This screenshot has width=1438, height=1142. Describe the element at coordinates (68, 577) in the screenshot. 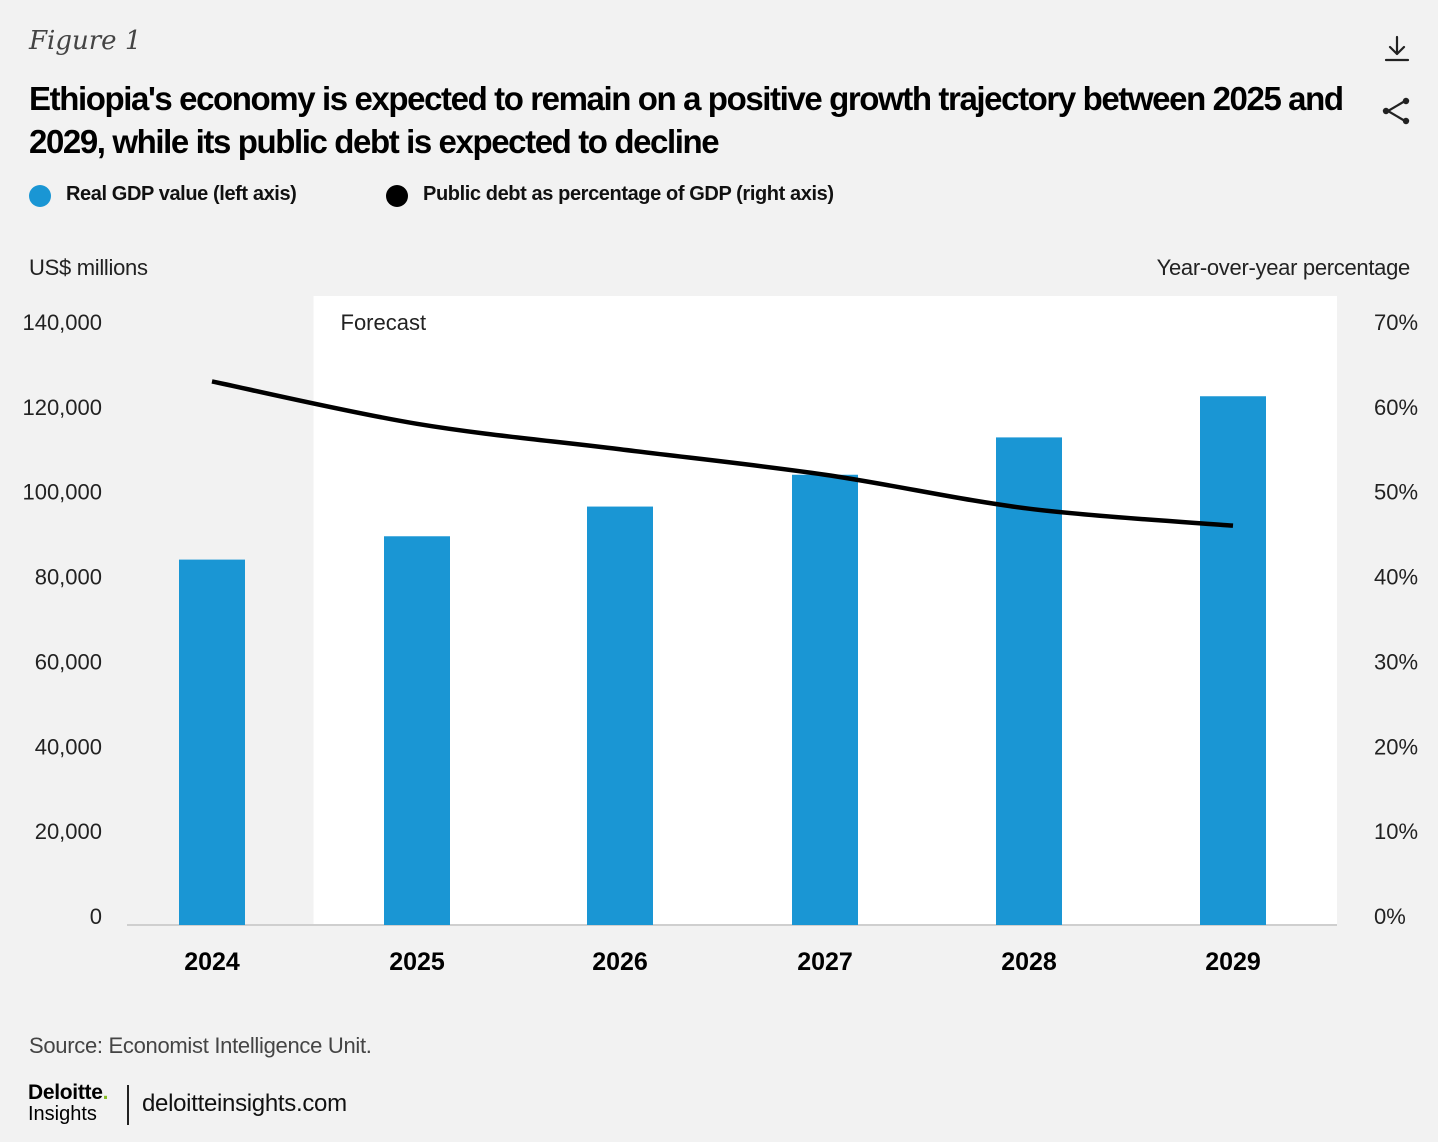

I see `left-tick-label: 80,000` at that location.